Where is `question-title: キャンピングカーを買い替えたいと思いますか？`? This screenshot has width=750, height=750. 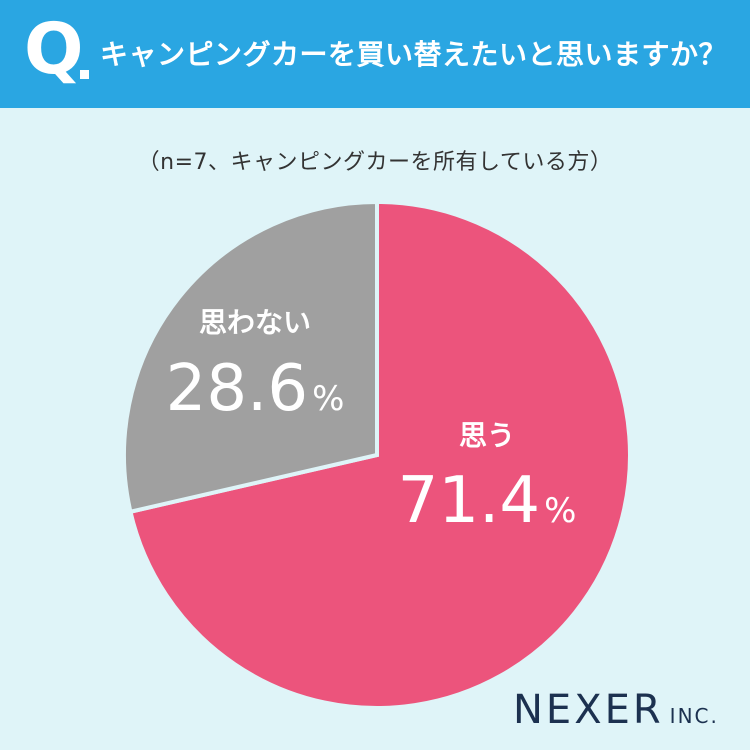
question-title: キャンピングカーを買い替えたいと思いますか？ is located at coordinates (414, 54).